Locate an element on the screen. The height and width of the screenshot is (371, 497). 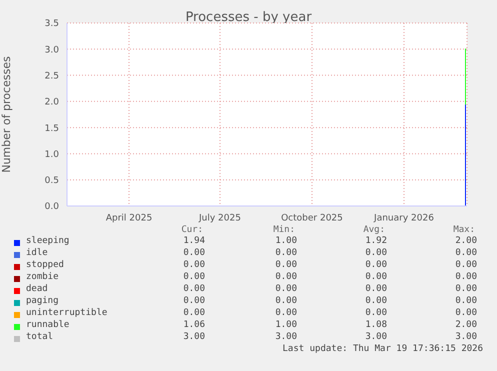
text: Min: is located at coordinates (284, 230).